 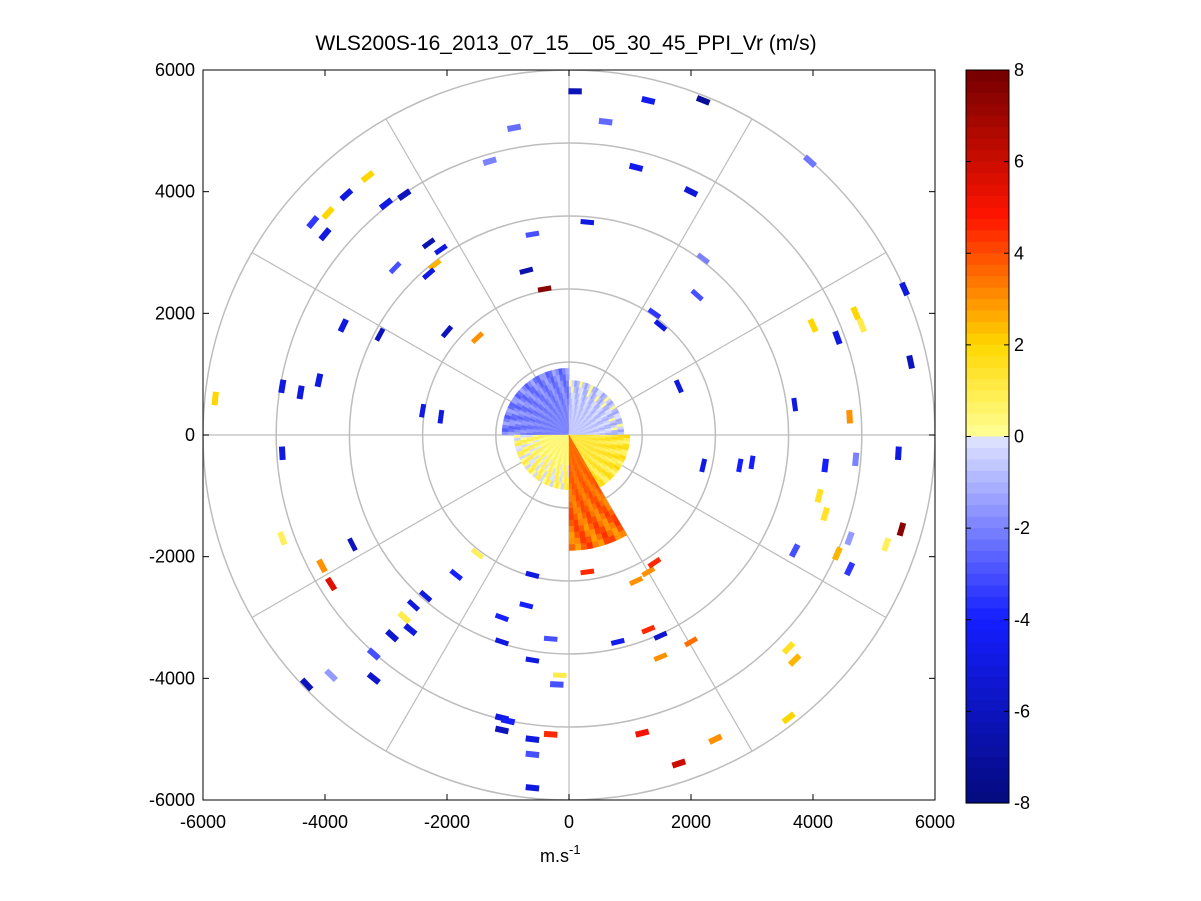 What do you see at coordinates (813, 822) in the screenshot?
I see `x-tick-label: 4000` at bounding box center [813, 822].